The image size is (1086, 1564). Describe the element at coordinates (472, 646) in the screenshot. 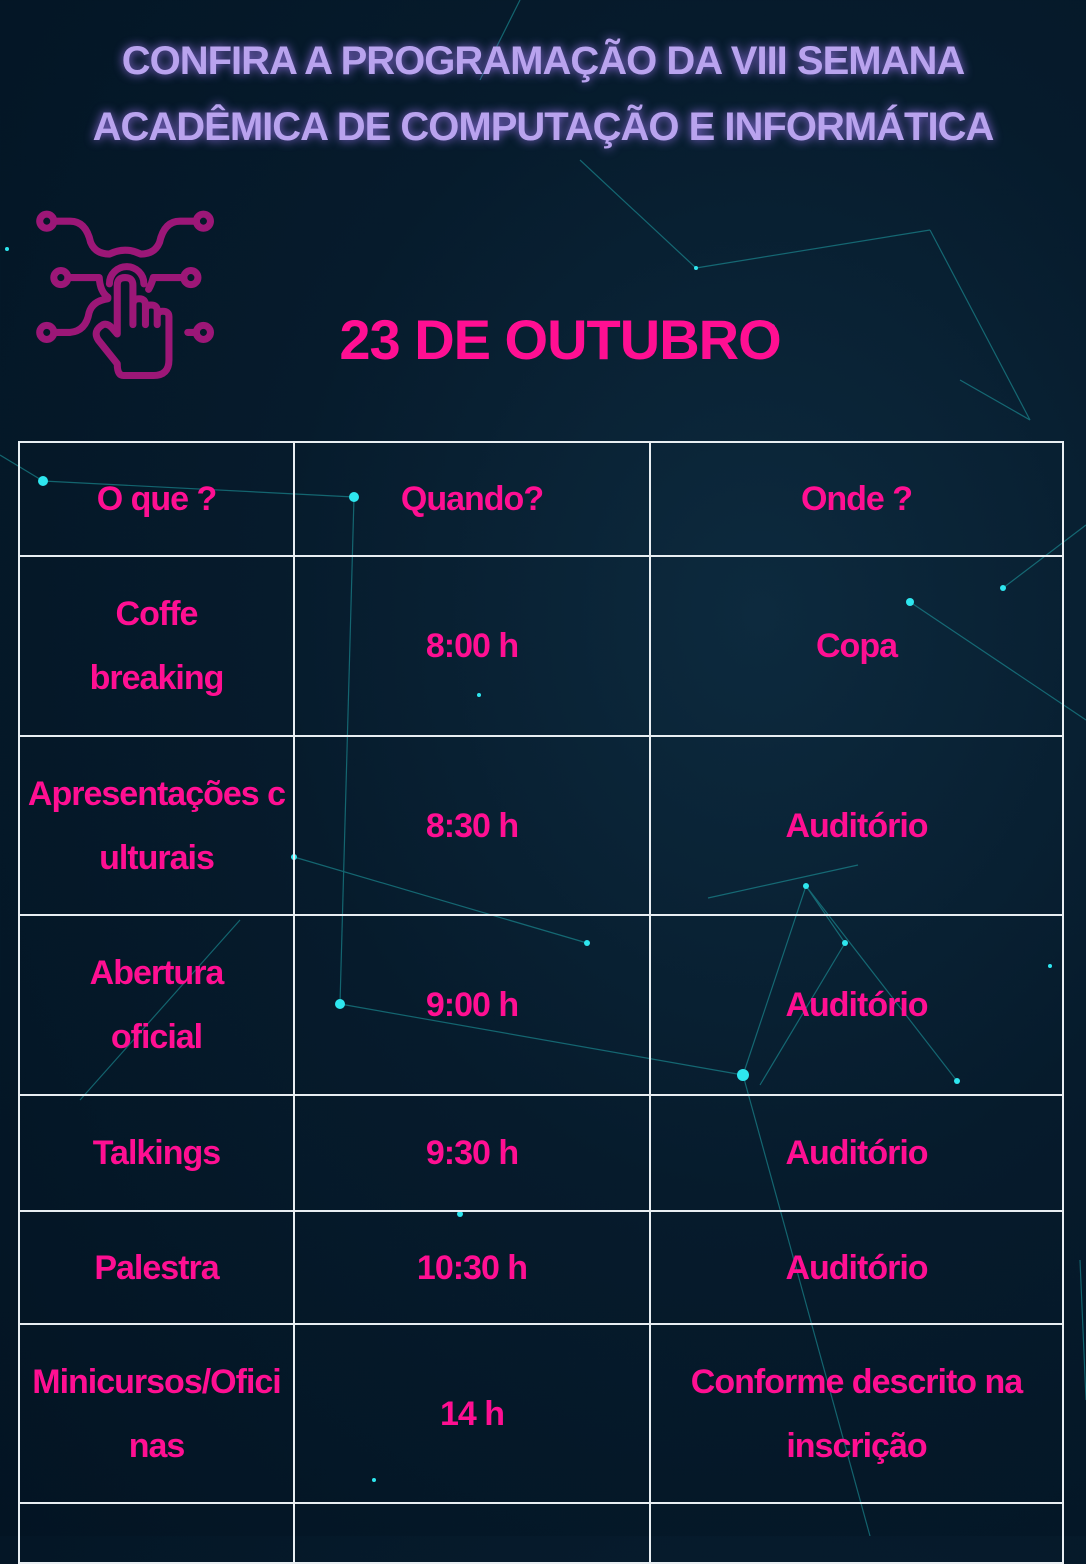

I see `cell-when: 8:00 h` at that location.